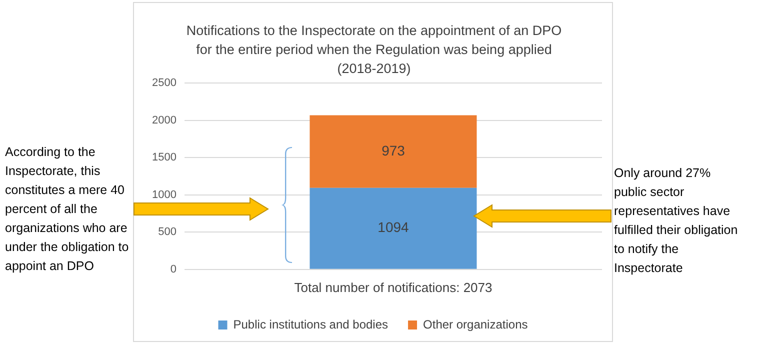 This screenshot has height=346, width=763. What do you see at coordinates (164, 83) in the screenshot?
I see `y-tick-label: 2500` at bounding box center [164, 83].